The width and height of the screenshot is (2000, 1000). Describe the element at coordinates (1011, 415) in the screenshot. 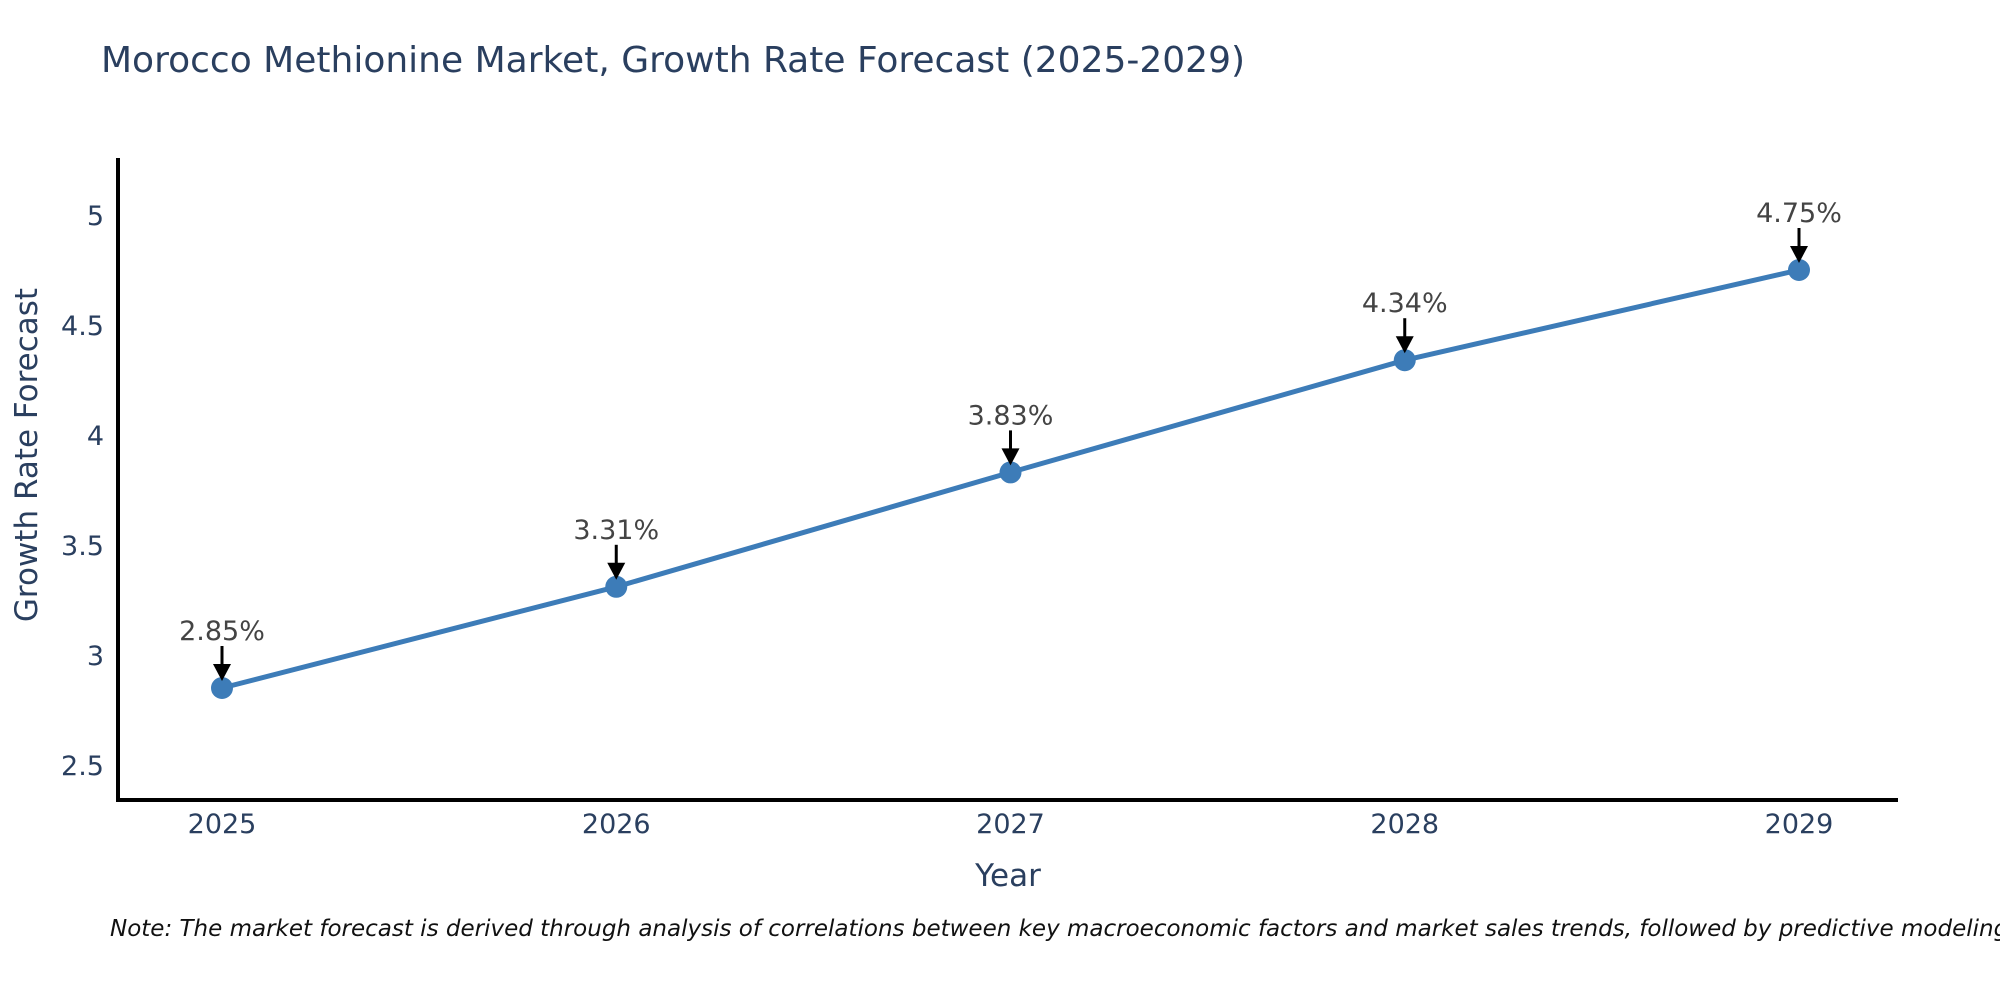

I see `data-point-label: 3.83%` at that location.